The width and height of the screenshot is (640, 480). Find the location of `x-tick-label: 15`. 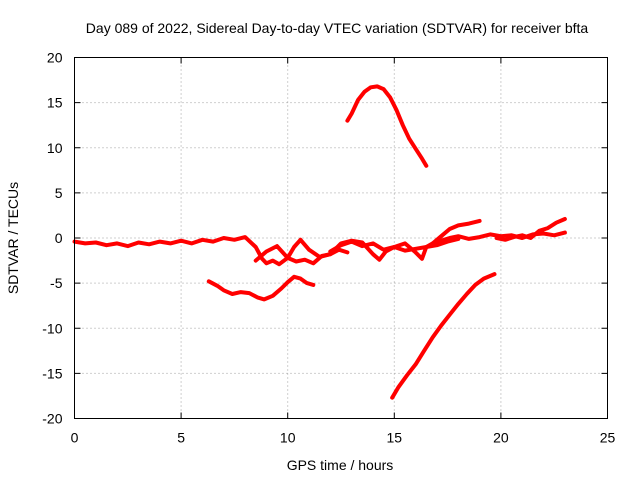

x-tick-label: 15 is located at coordinates (395, 438).